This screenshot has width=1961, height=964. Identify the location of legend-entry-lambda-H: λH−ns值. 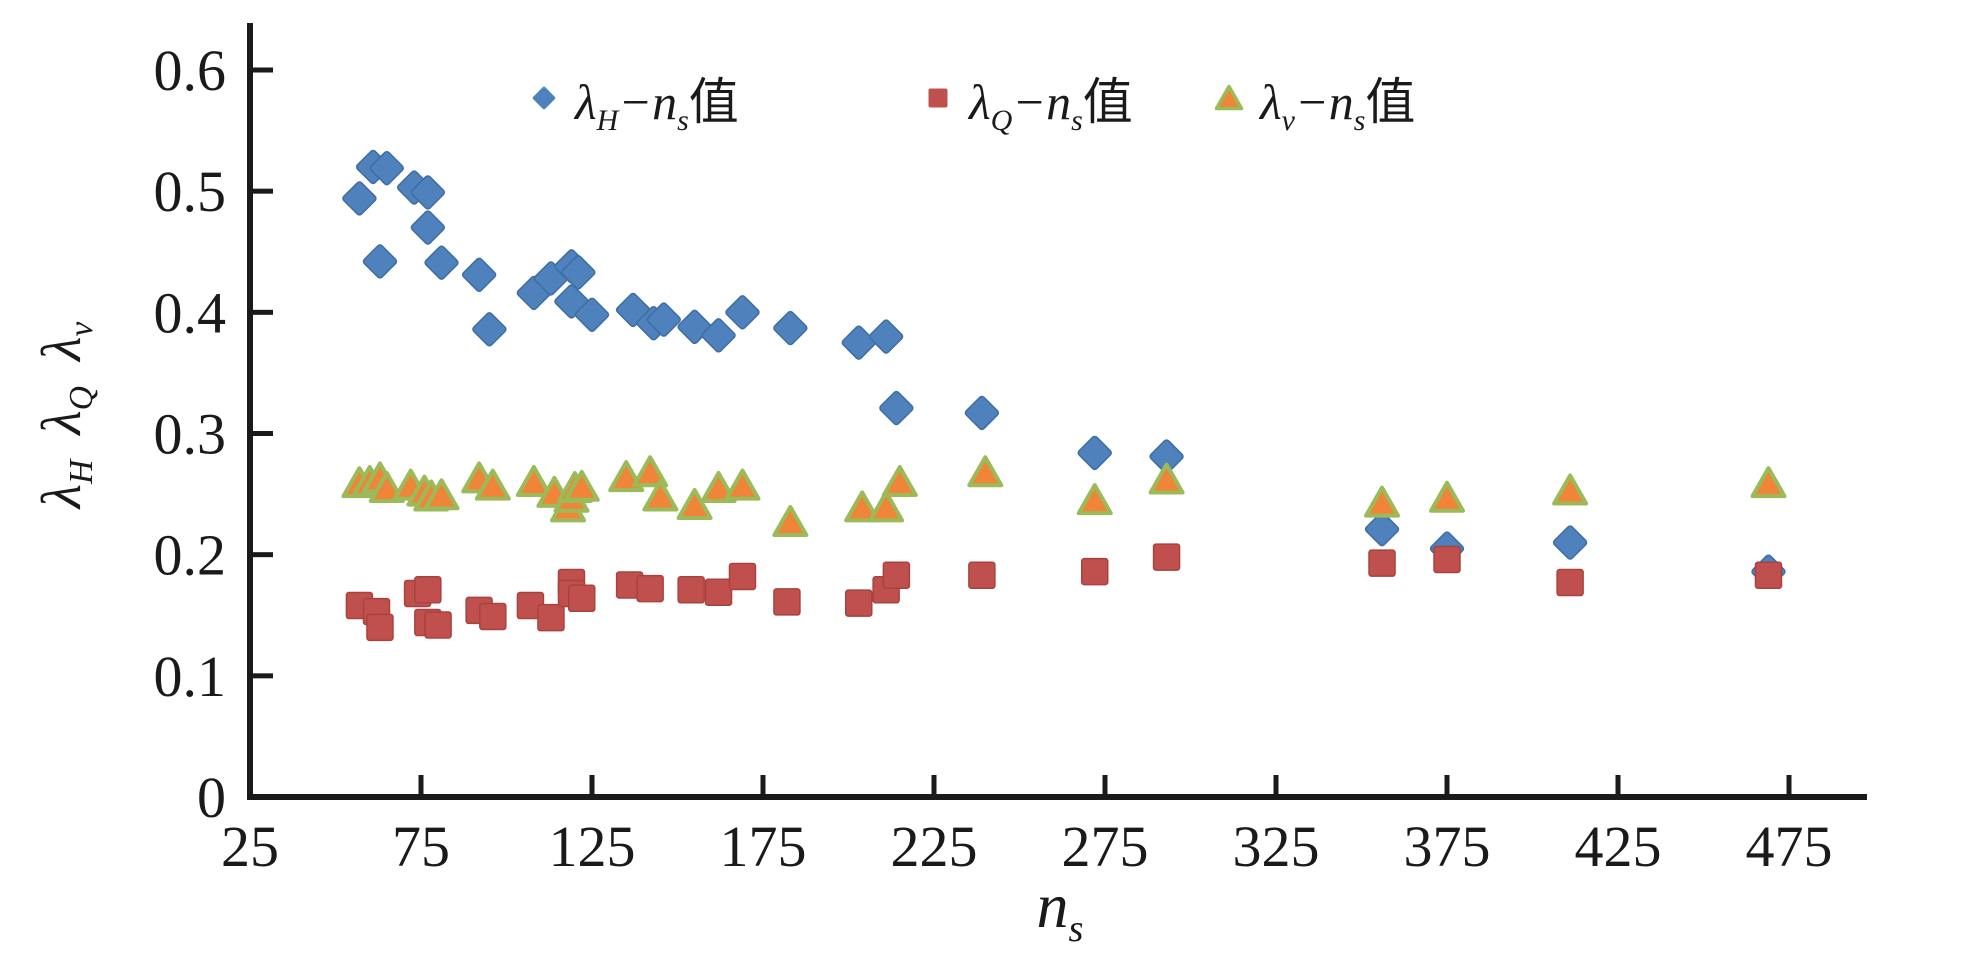
(633, 101).